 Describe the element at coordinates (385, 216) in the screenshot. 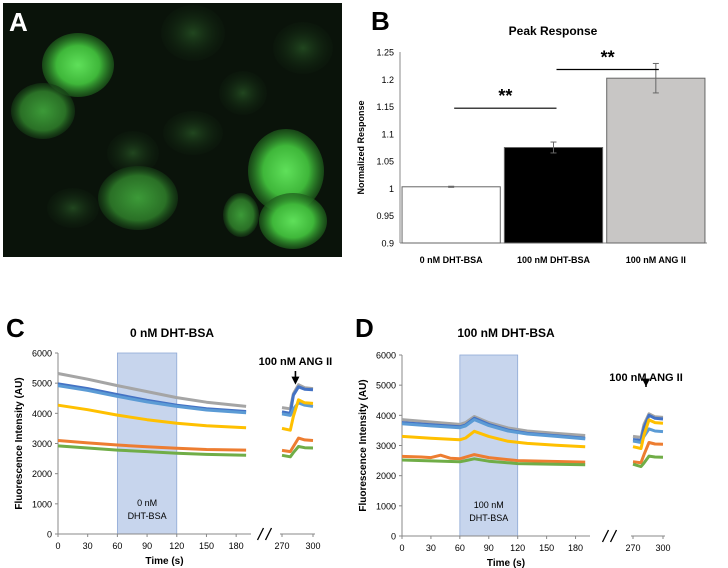

I see `y-tick-label: 0.95` at that location.